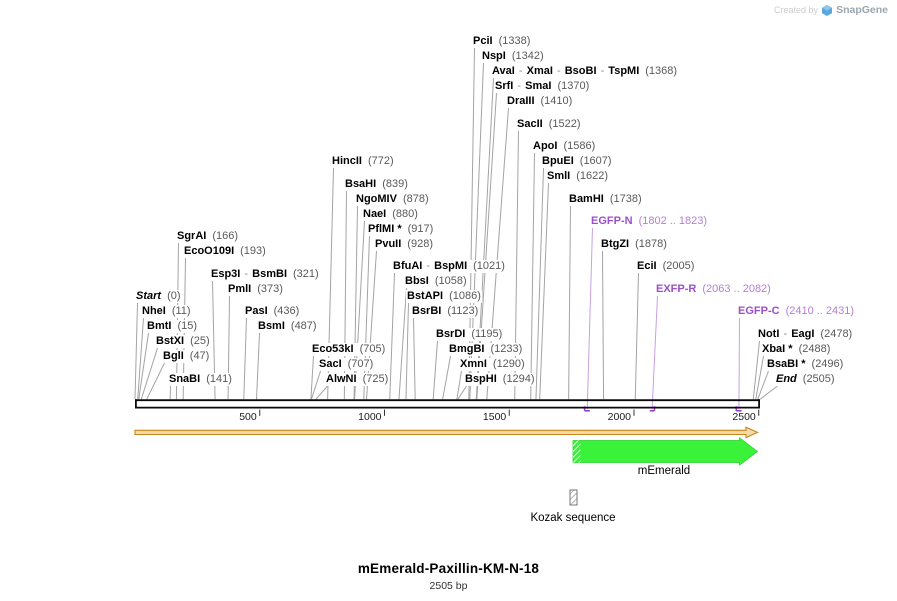  I want to click on mEmerald-feature-label: mEmerald, so click(664, 471).